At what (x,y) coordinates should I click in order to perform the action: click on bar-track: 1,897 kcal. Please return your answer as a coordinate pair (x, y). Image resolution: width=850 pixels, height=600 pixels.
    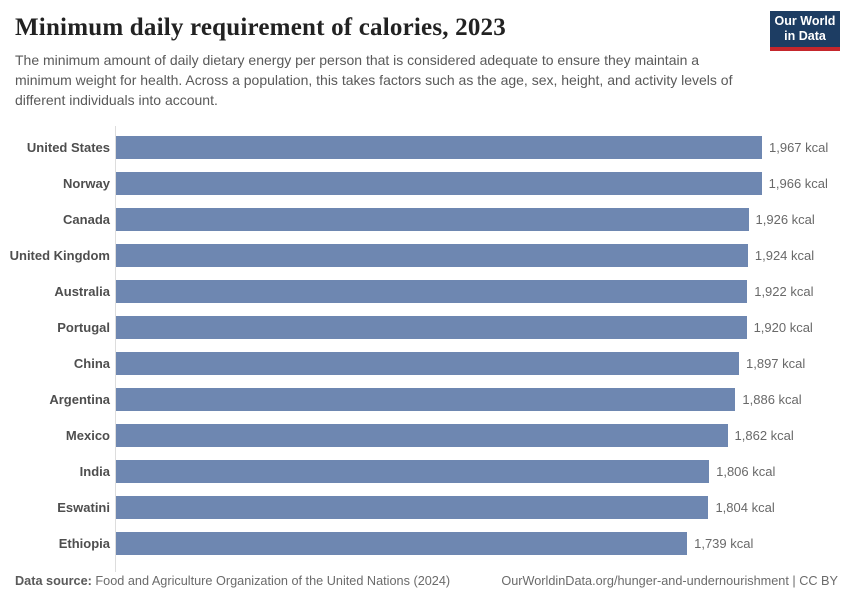
    Looking at the image, I should click on (483, 364).